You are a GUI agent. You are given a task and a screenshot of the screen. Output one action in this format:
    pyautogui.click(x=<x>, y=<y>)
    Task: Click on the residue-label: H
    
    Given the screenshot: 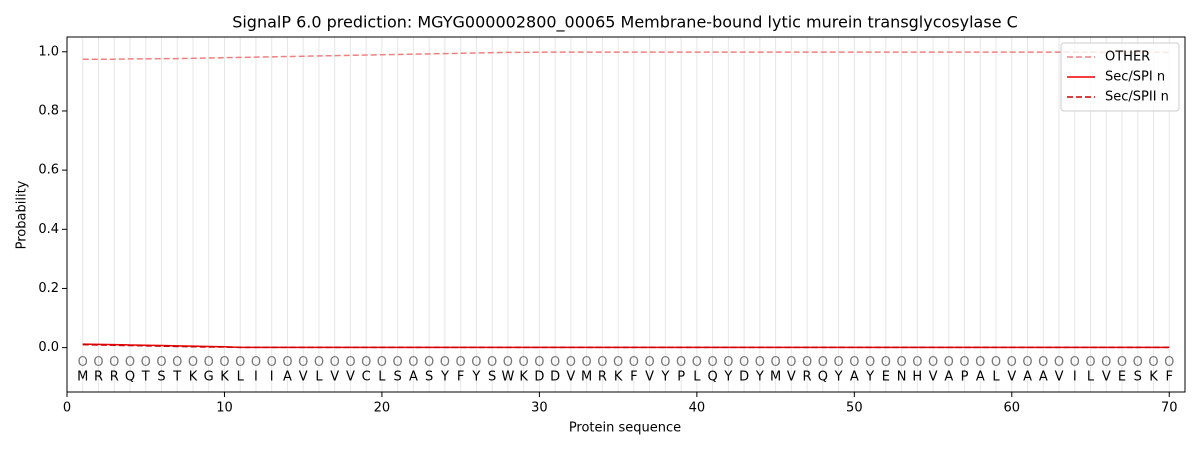 What is the action you would take?
    pyautogui.click(x=917, y=377)
    